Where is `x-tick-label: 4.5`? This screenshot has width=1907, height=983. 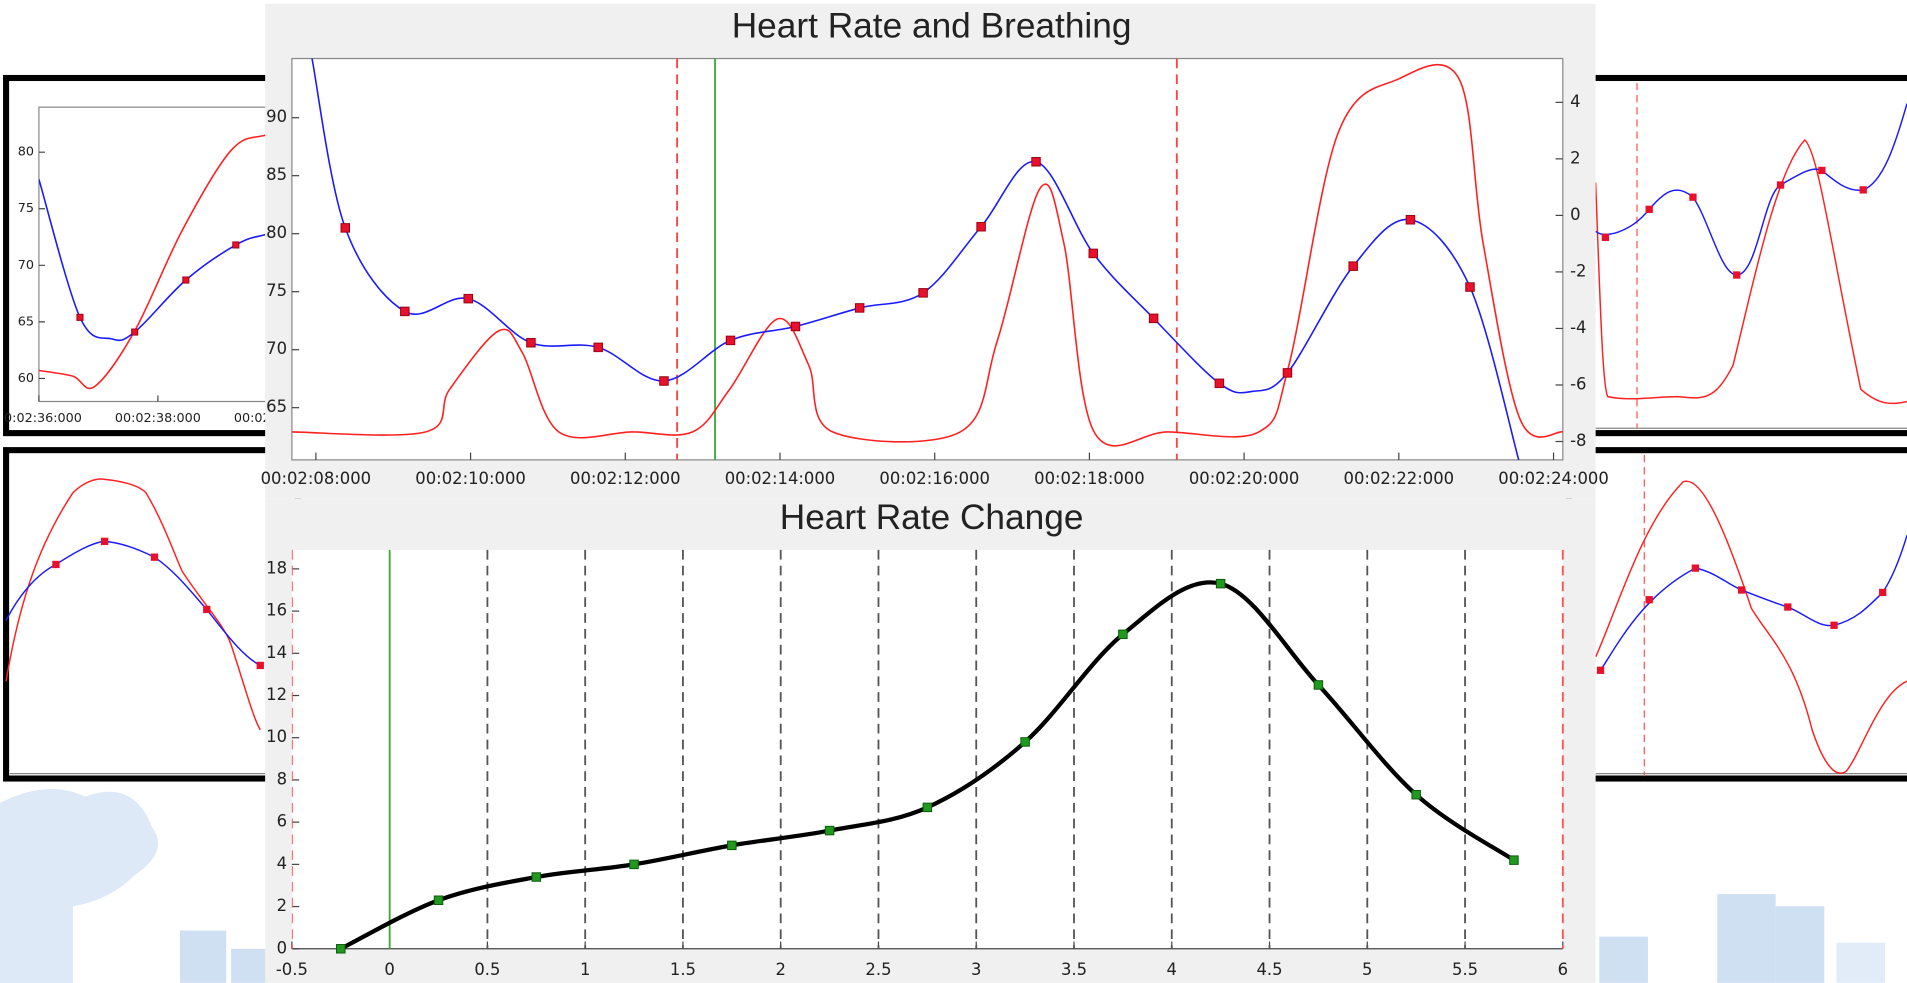
x-tick-label: 4.5 is located at coordinates (1269, 969).